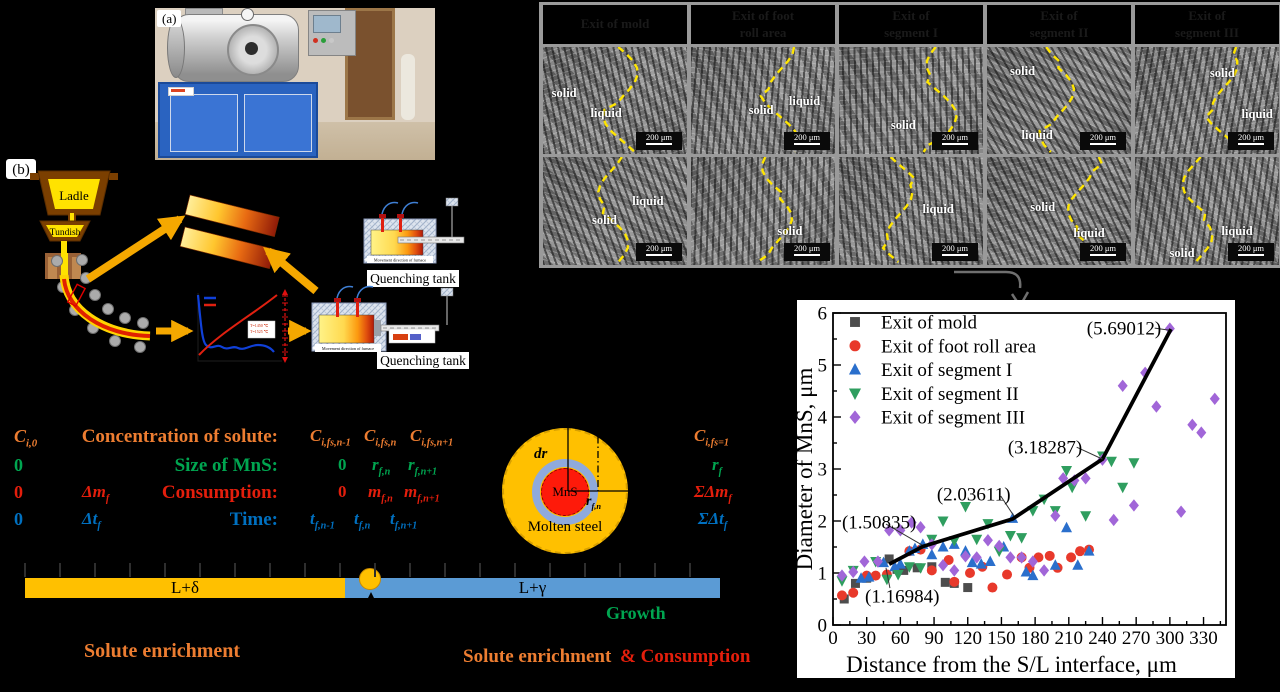 The image size is (1280, 692). I want to click on x-tick-label: 180, so click(1035, 638).